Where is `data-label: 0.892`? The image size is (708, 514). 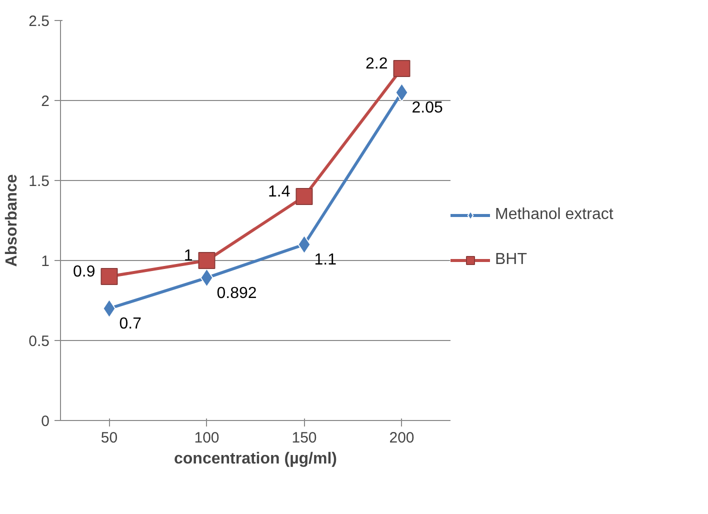
data-label: 0.892 is located at coordinates (236, 293).